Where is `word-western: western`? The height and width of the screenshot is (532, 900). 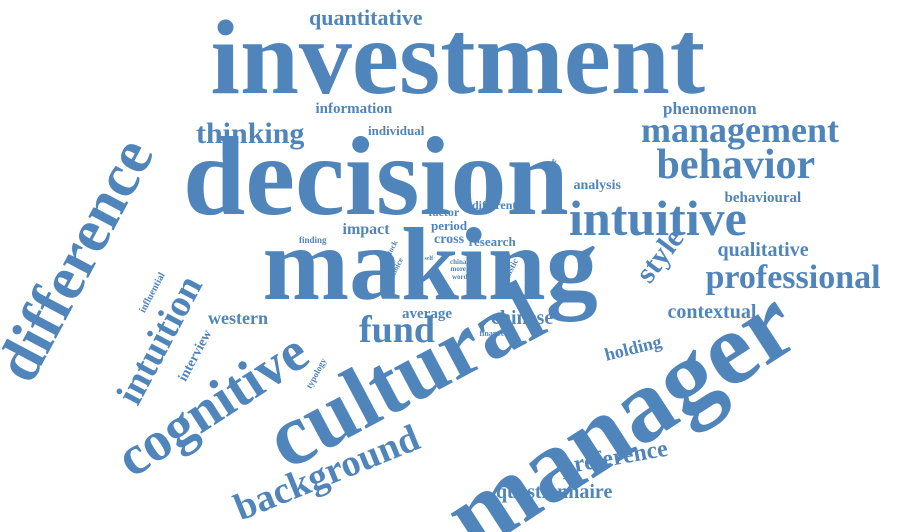
word-western: western is located at coordinates (238, 318).